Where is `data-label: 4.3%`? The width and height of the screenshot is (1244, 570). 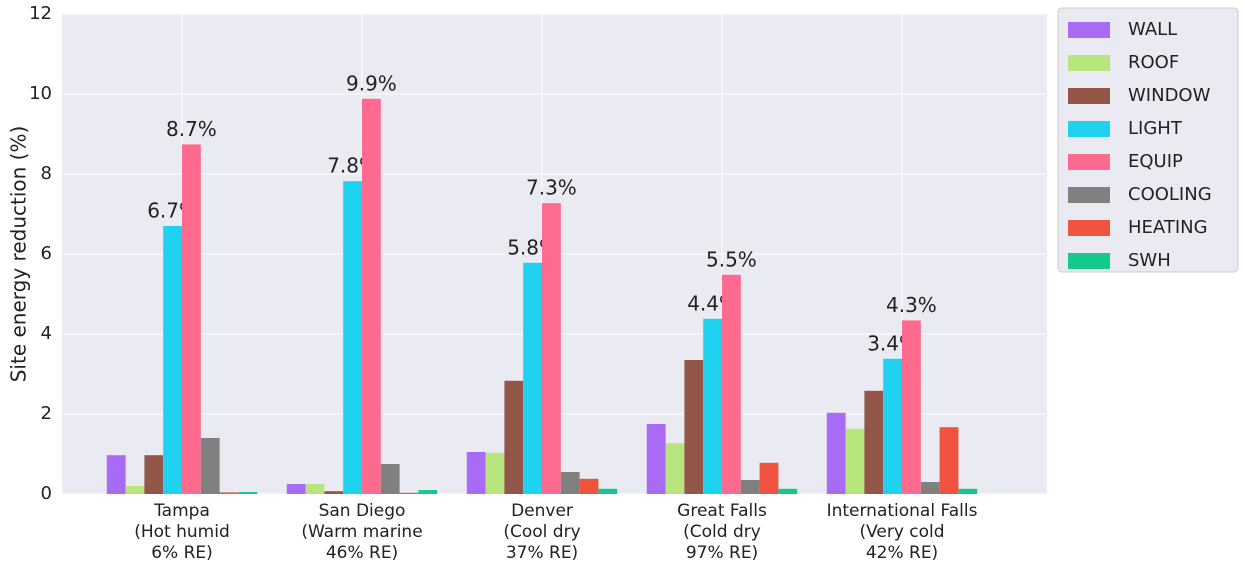 data-label: 4.3% is located at coordinates (911, 305).